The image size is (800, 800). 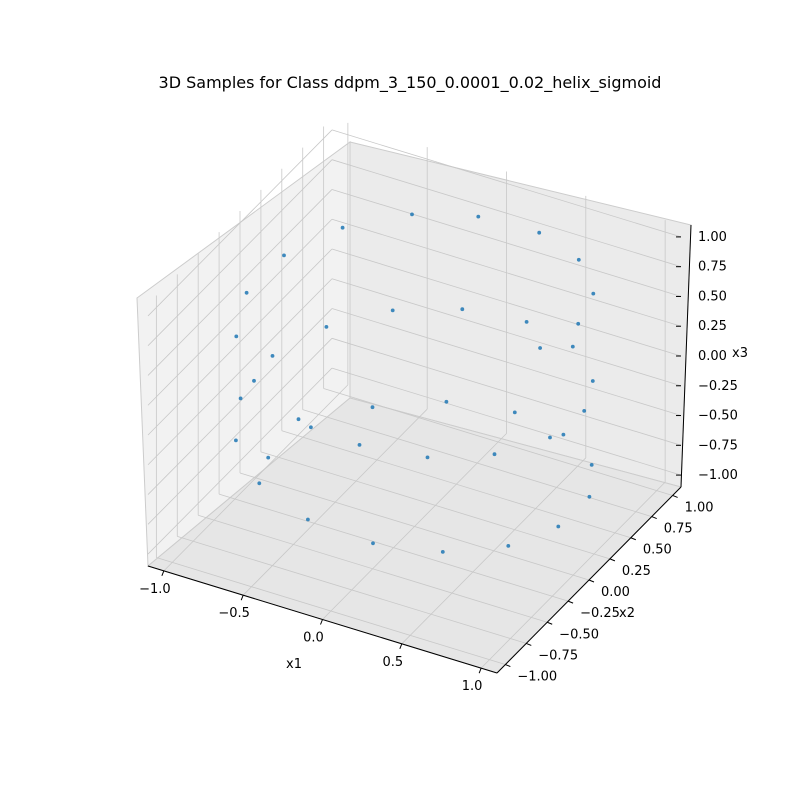 What do you see at coordinates (712, 326) in the screenshot?
I see `x3-tick-label: 0.25` at bounding box center [712, 326].